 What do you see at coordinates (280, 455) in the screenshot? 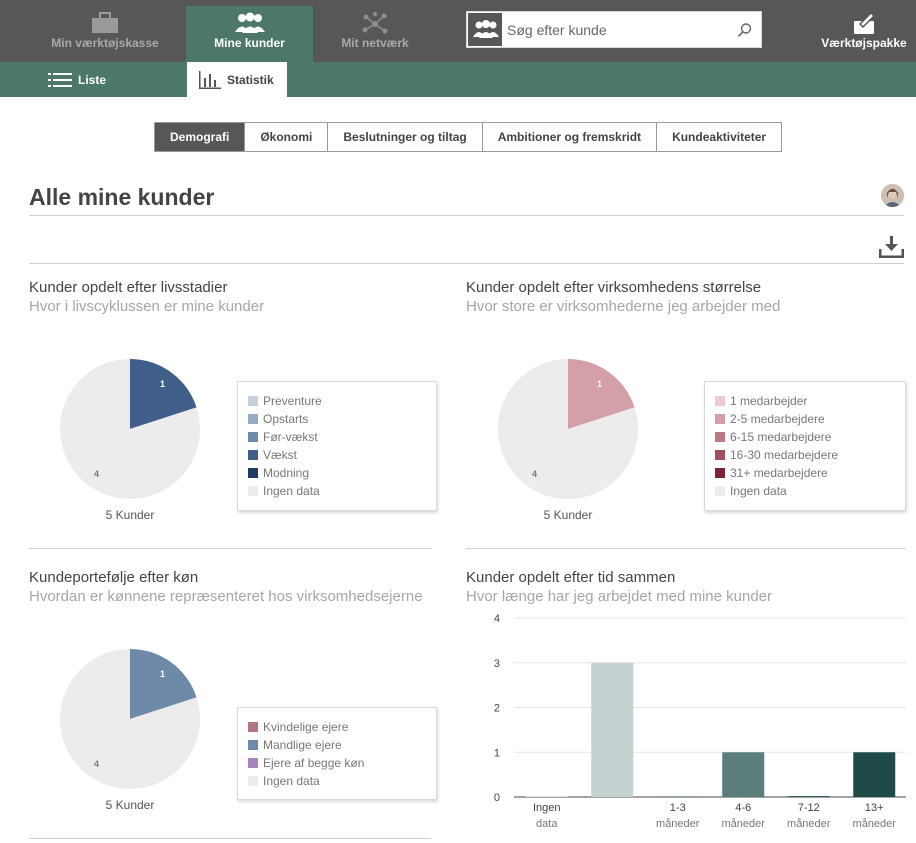
I see `legend-label: Vækst` at bounding box center [280, 455].